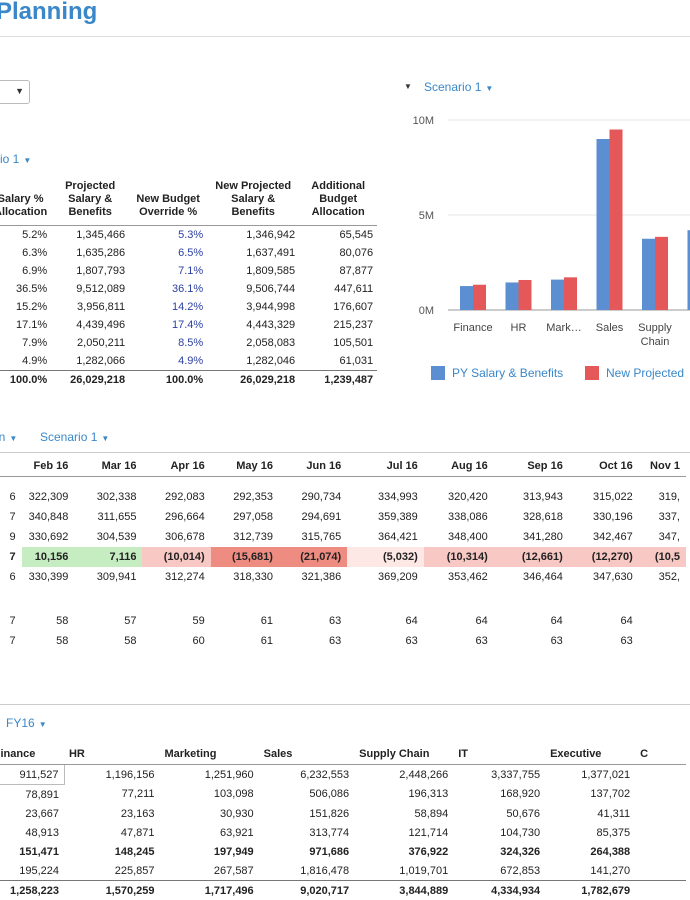 Image resolution: width=690 pixels, height=900 pixels. What do you see at coordinates (467, 517) in the screenshot?
I see `table-cell: 338,086` at bounding box center [467, 517].